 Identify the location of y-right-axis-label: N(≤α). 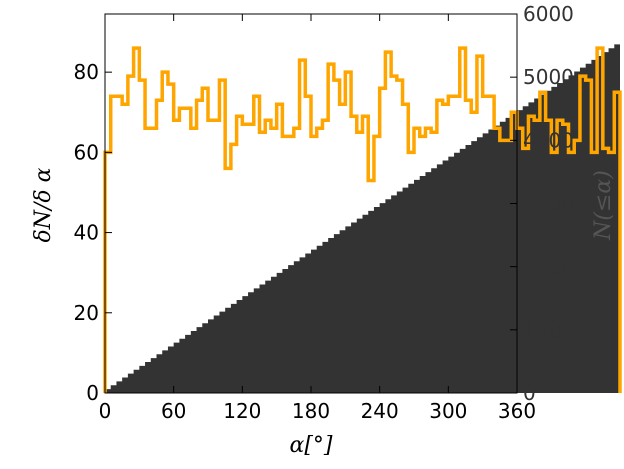
(603, 205).